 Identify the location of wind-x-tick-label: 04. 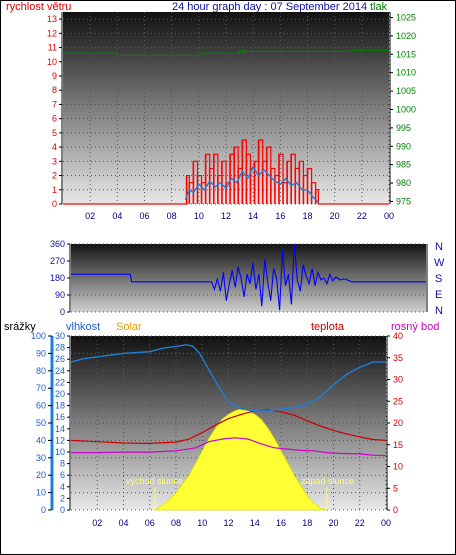
(117, 216).